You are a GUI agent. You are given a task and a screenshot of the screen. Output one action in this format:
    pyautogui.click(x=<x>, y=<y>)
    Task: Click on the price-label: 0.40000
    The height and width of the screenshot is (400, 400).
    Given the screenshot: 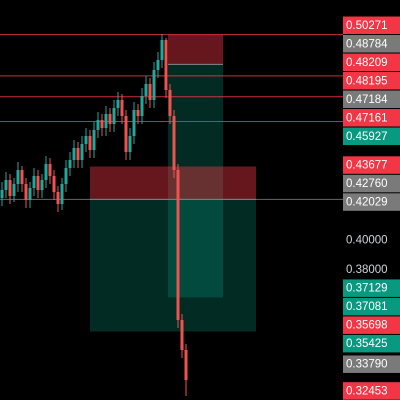 What is the action you would take?
    pyautogui.click(x=367, y=241)
    